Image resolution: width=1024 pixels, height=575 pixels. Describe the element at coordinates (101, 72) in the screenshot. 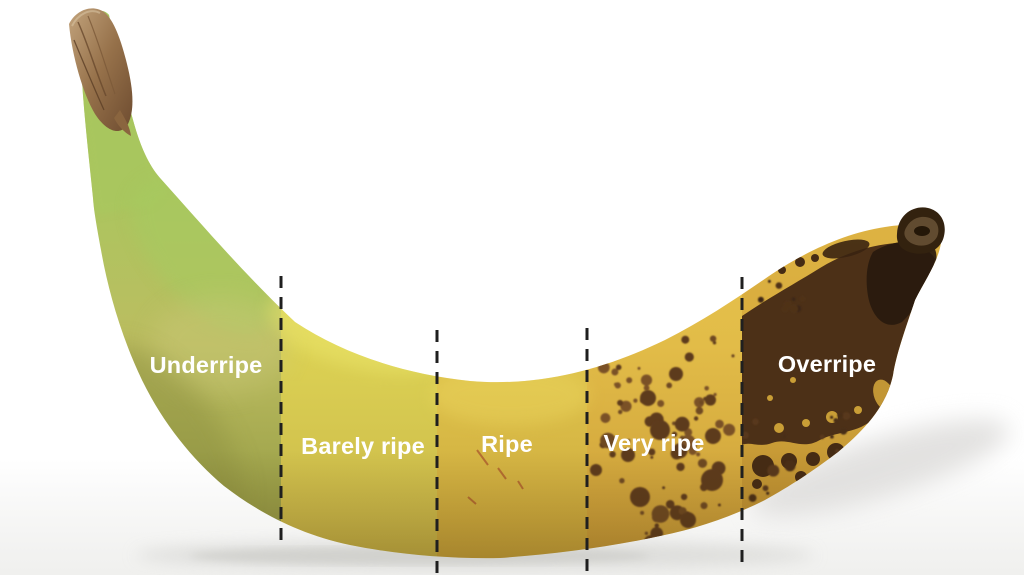

I see `banana-stem-tip` at that location.